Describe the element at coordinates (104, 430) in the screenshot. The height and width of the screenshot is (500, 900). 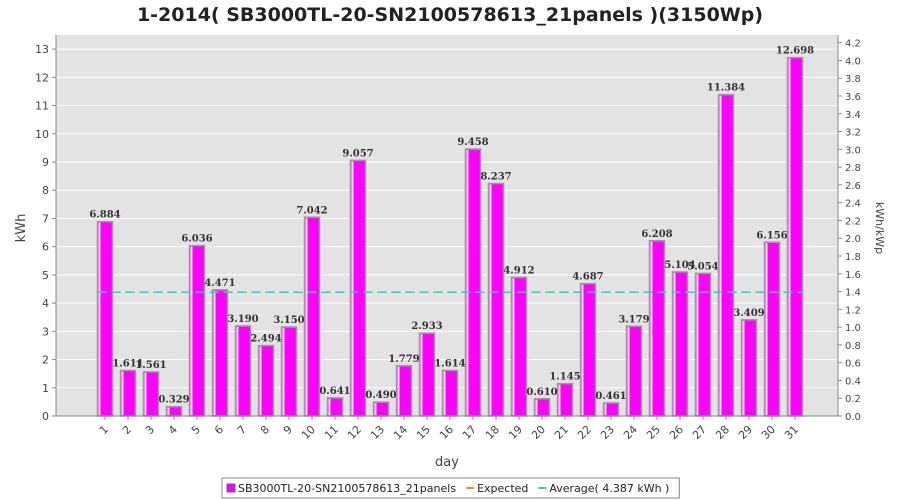
I see `x-tick-label: 1` at that location.